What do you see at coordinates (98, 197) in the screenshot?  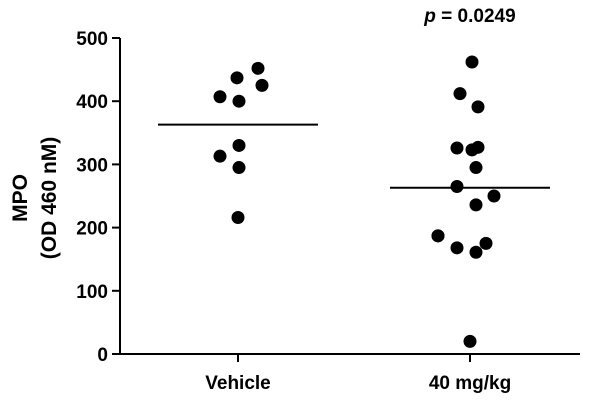 I see `y-axis-ticks: 0 100 200 300 400 500` at bounding box center [98, 197].